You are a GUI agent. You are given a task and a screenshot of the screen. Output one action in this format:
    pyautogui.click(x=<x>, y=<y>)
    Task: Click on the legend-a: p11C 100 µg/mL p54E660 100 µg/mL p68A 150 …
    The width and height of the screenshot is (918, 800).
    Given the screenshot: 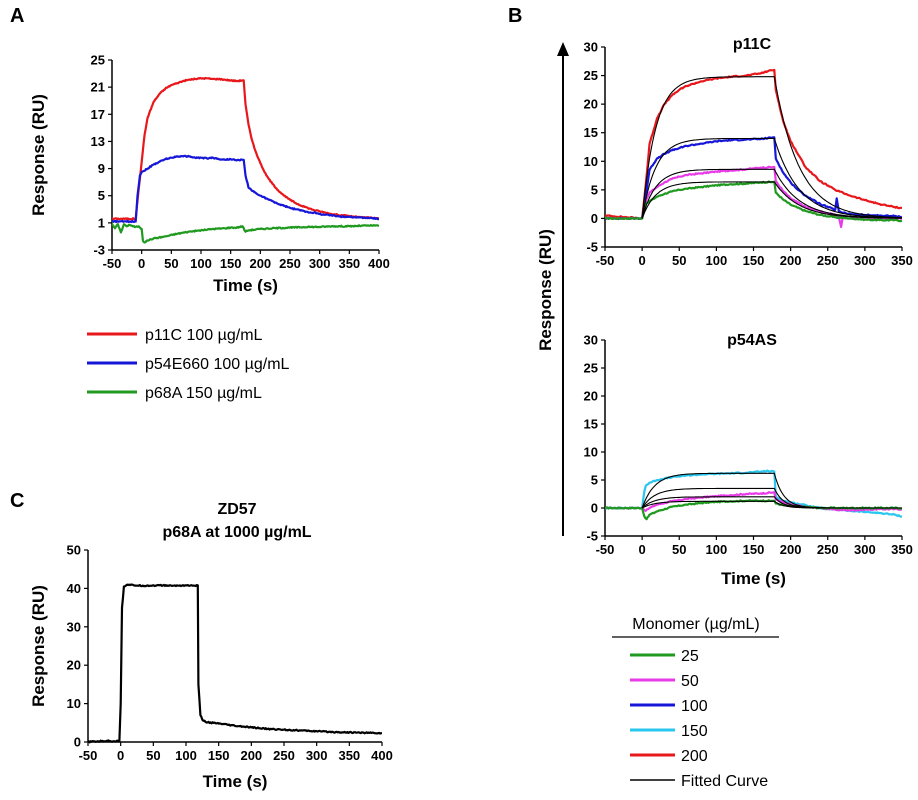 What is the action you would take?
    pyautogui.click(x=188, y=364)
    